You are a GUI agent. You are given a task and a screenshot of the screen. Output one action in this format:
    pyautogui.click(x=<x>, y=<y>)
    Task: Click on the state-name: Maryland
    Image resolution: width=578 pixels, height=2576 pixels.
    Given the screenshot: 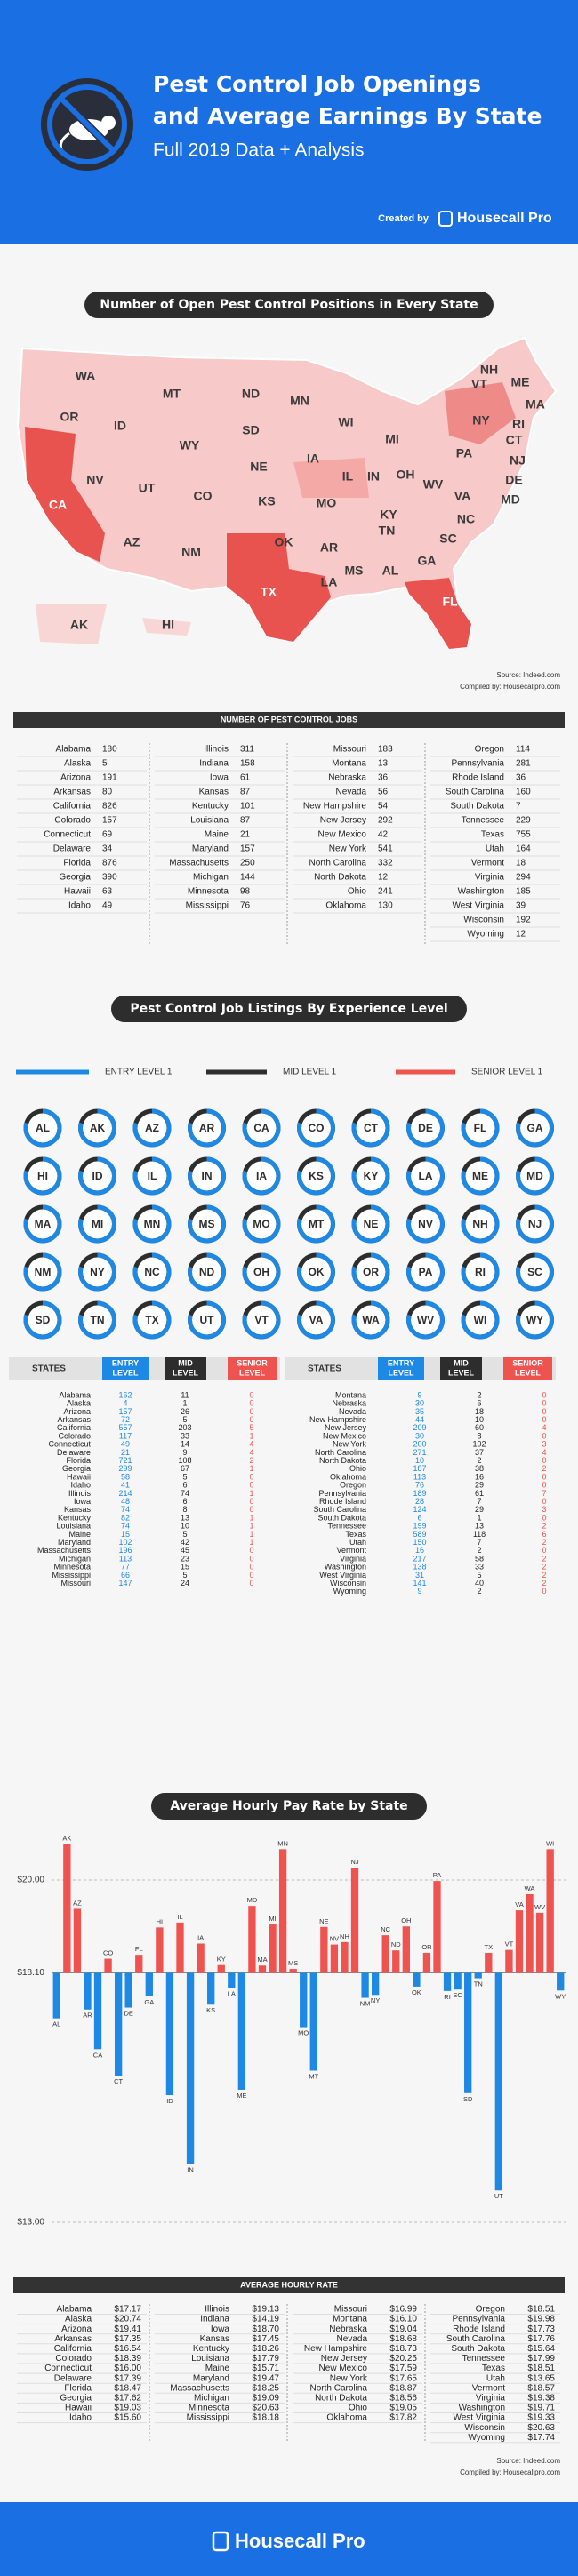 What is the action you would take?
    pyautogui.click(x=210, y=849)
    